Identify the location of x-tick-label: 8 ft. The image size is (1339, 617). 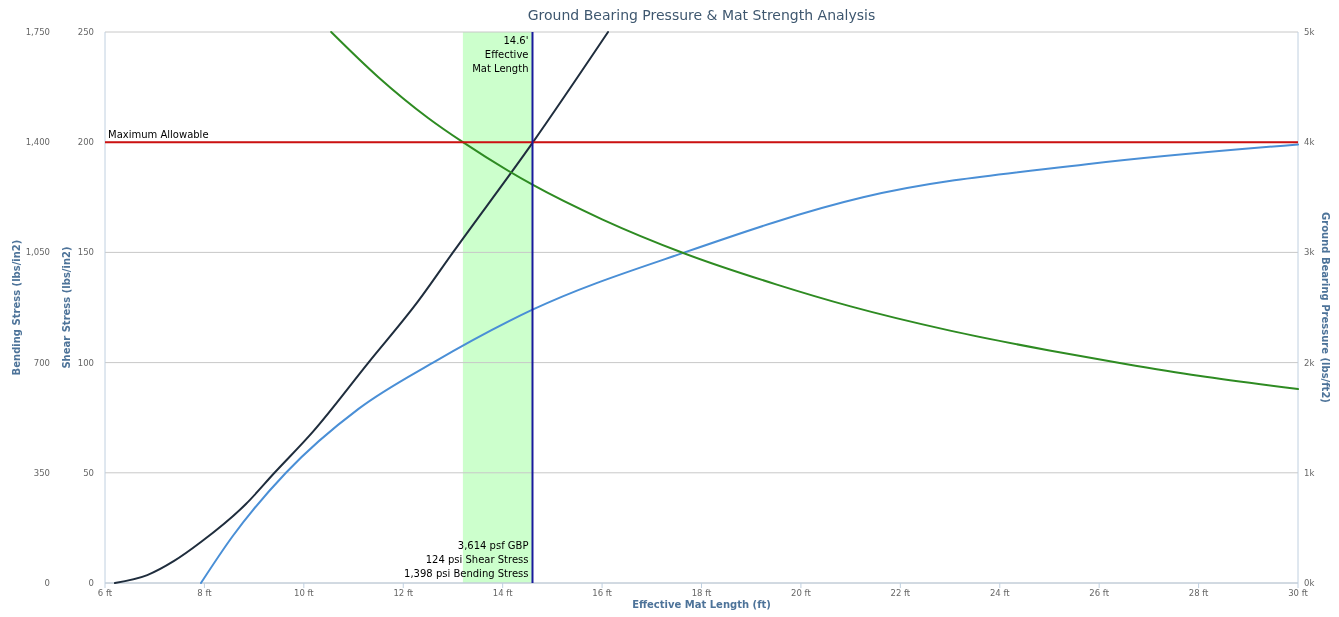
(205, 593).